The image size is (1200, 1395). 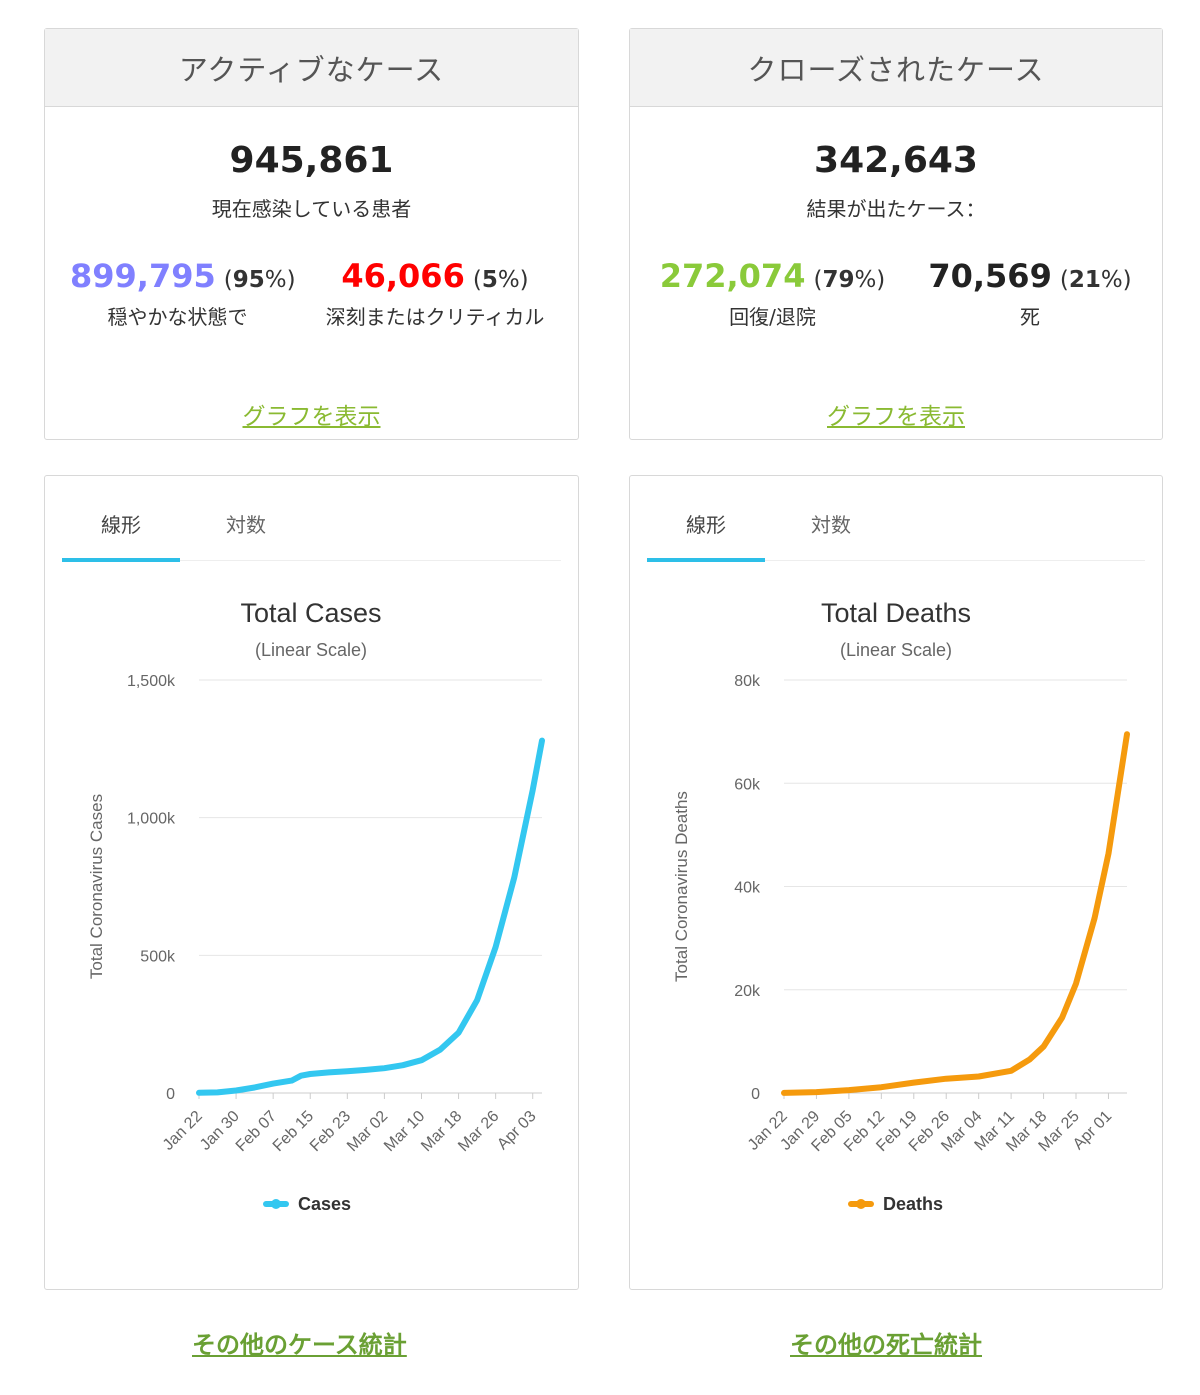 I want to click on critical-stat: 46,066 (5%) 深刻またはクリティカル, so click(x=435, y=293).